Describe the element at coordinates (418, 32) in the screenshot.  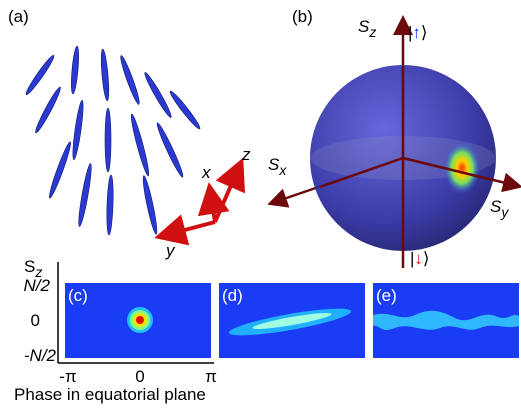
I see `ket-up: |↑⟩` at that location.